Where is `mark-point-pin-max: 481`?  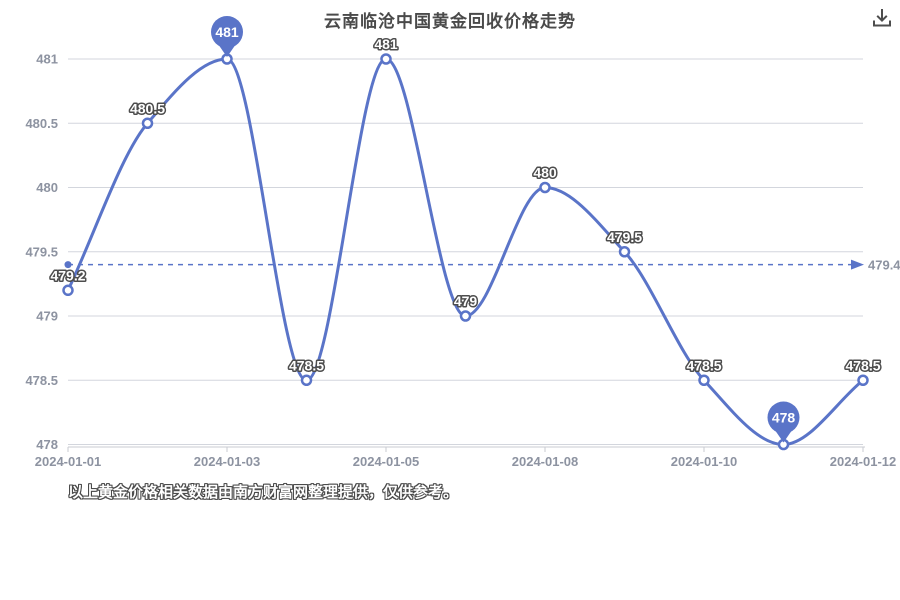 mark-point-pin-max: 481 is located at coordinates (227, 36).